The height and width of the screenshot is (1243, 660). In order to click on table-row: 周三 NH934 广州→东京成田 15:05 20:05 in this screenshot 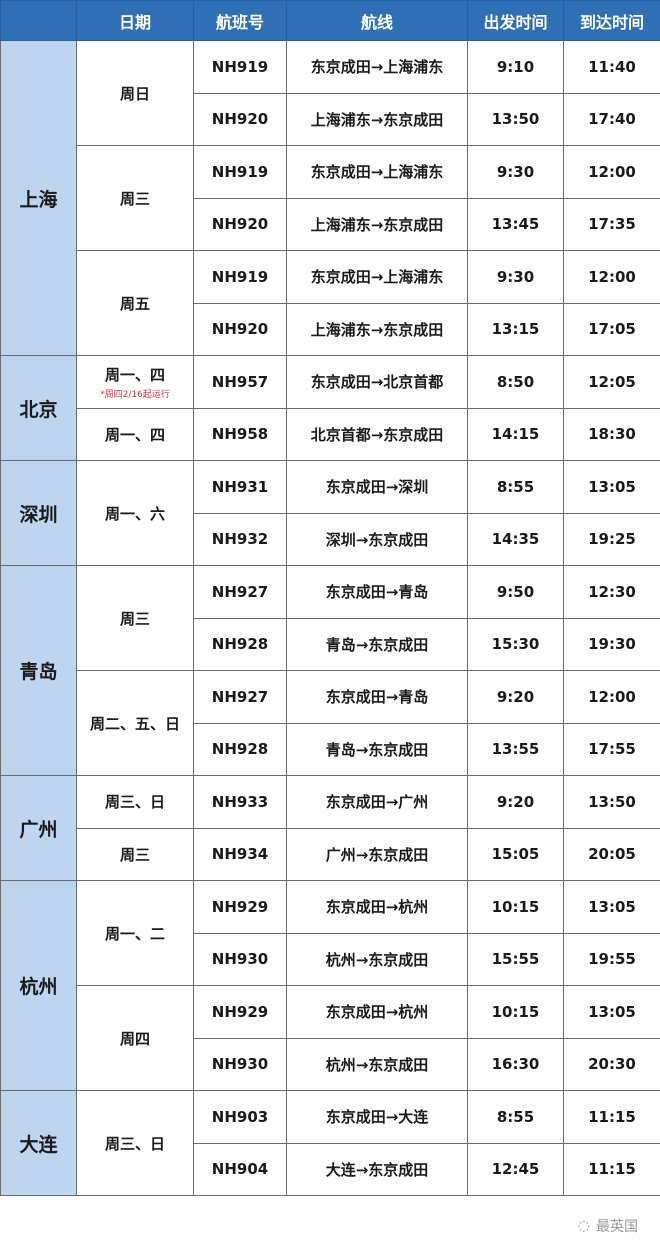, I will do `click(330, 854)`.